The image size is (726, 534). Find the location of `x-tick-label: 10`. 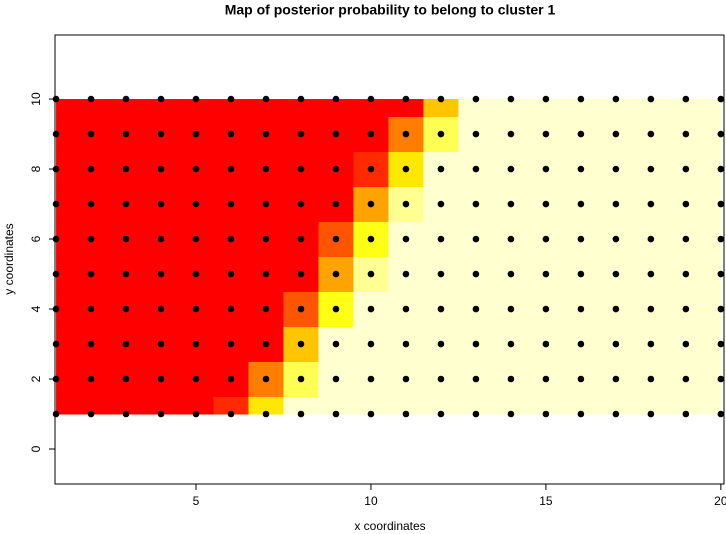

x-tick-label: 10 is located at coordinates (371, 501).